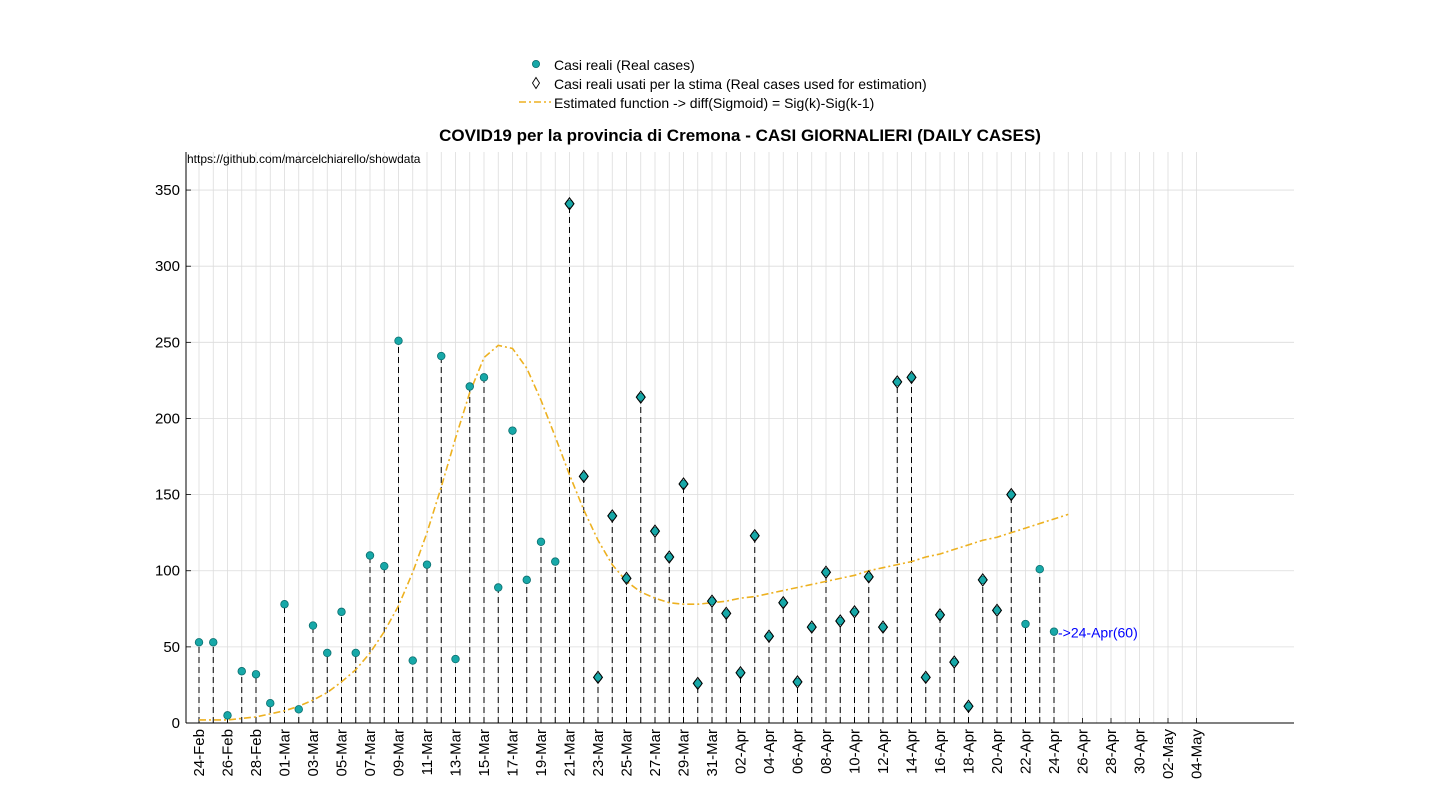 This screenshot has width=1430, height=800. I want to click on x-tick-label: 14-Apr, so click(912, 751).